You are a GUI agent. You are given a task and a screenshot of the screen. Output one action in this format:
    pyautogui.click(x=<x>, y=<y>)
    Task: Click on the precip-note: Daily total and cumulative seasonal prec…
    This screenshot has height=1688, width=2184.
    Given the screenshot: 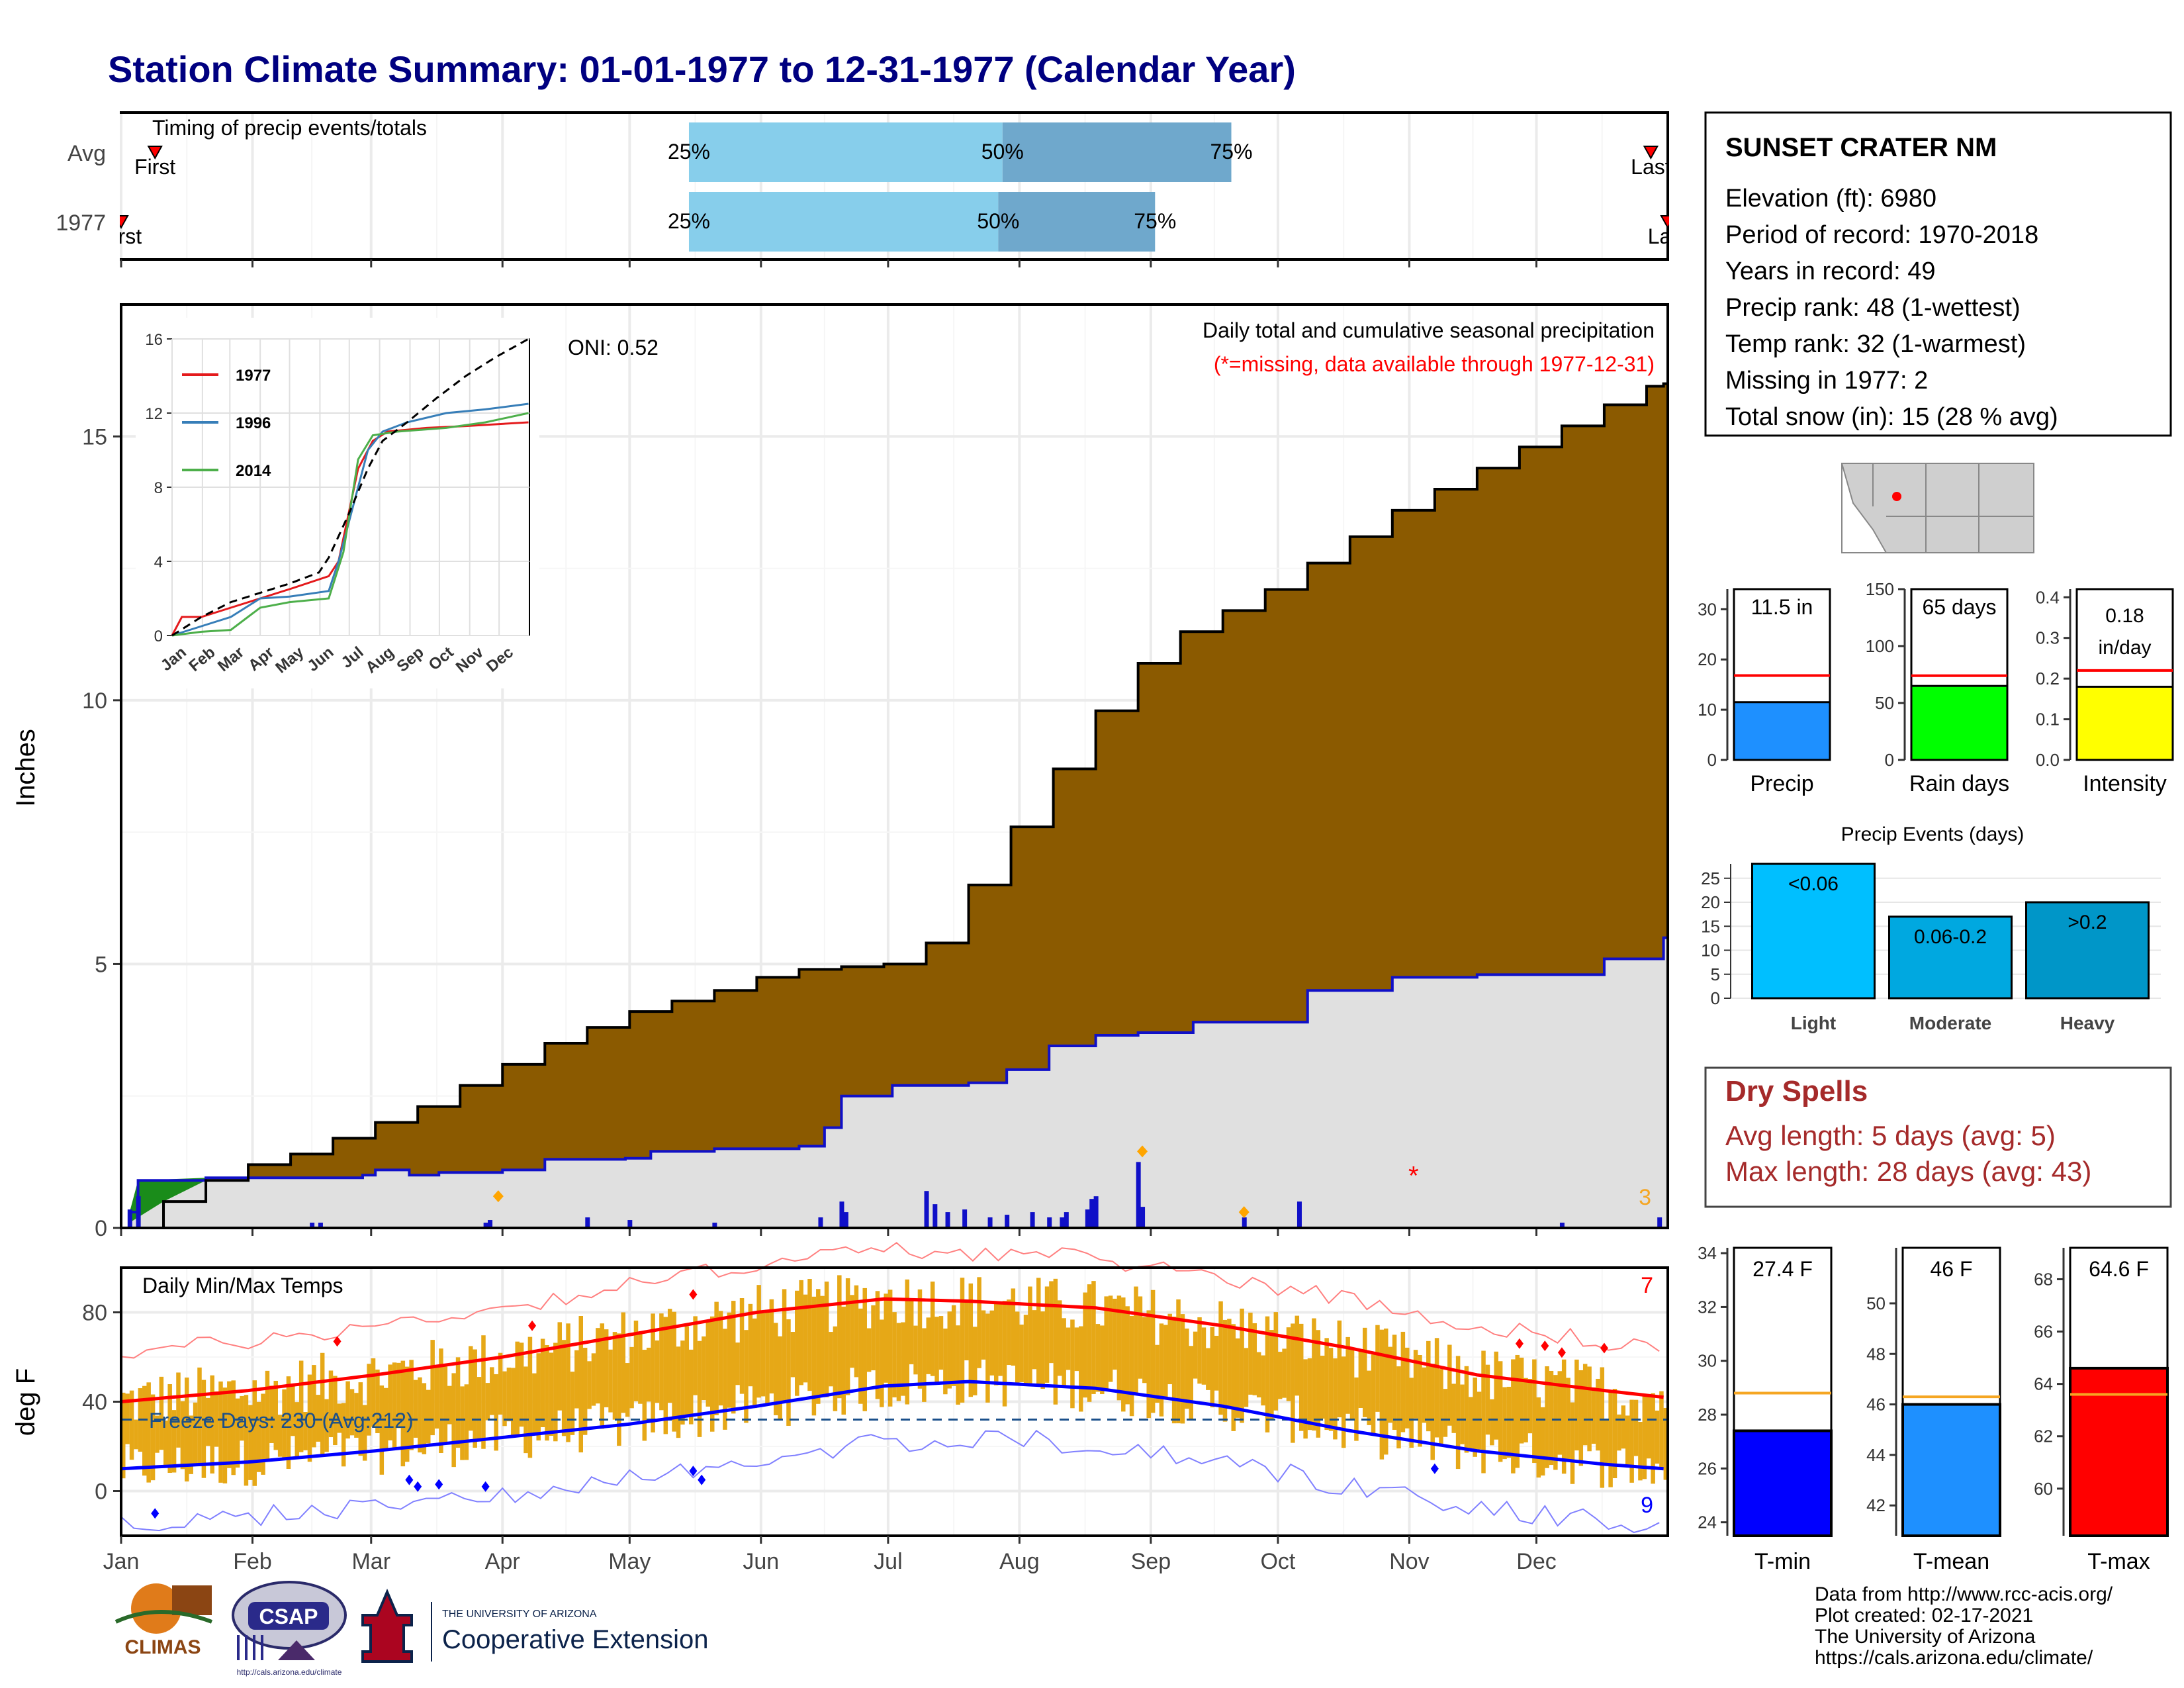 What is the action you would take?
    pyautogui.click(x=1429, y=330)
    